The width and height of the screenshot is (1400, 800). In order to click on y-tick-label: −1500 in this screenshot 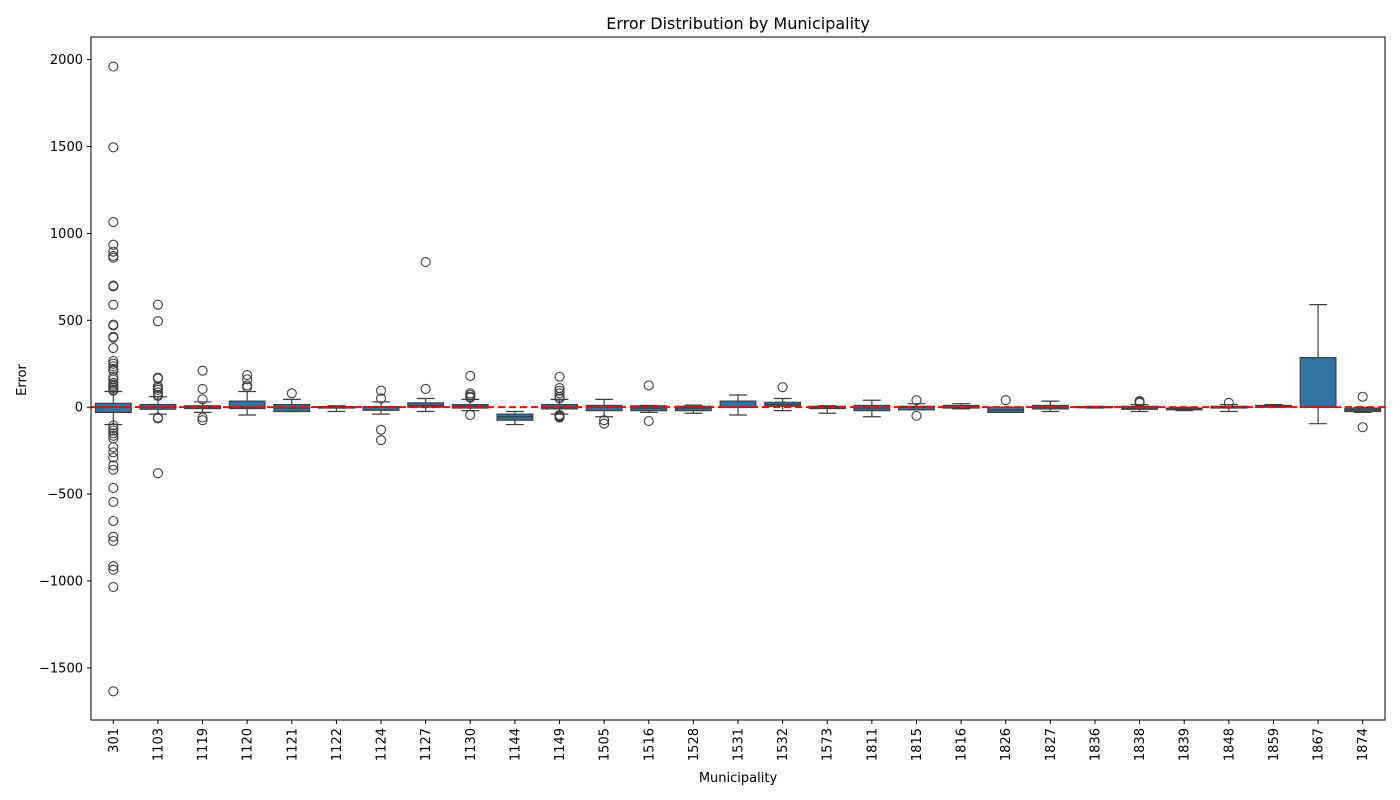, I will do `click(61, 668)`.